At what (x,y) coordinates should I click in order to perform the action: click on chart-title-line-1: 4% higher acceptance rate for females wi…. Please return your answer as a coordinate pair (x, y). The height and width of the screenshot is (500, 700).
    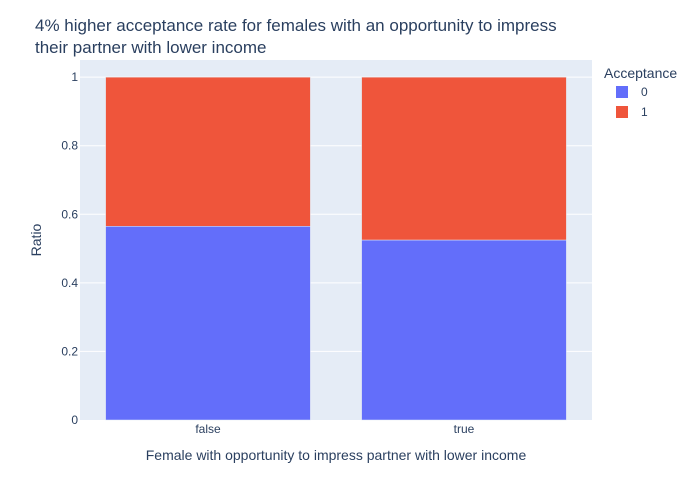
    Looking at the image, I should click on (296, 25).